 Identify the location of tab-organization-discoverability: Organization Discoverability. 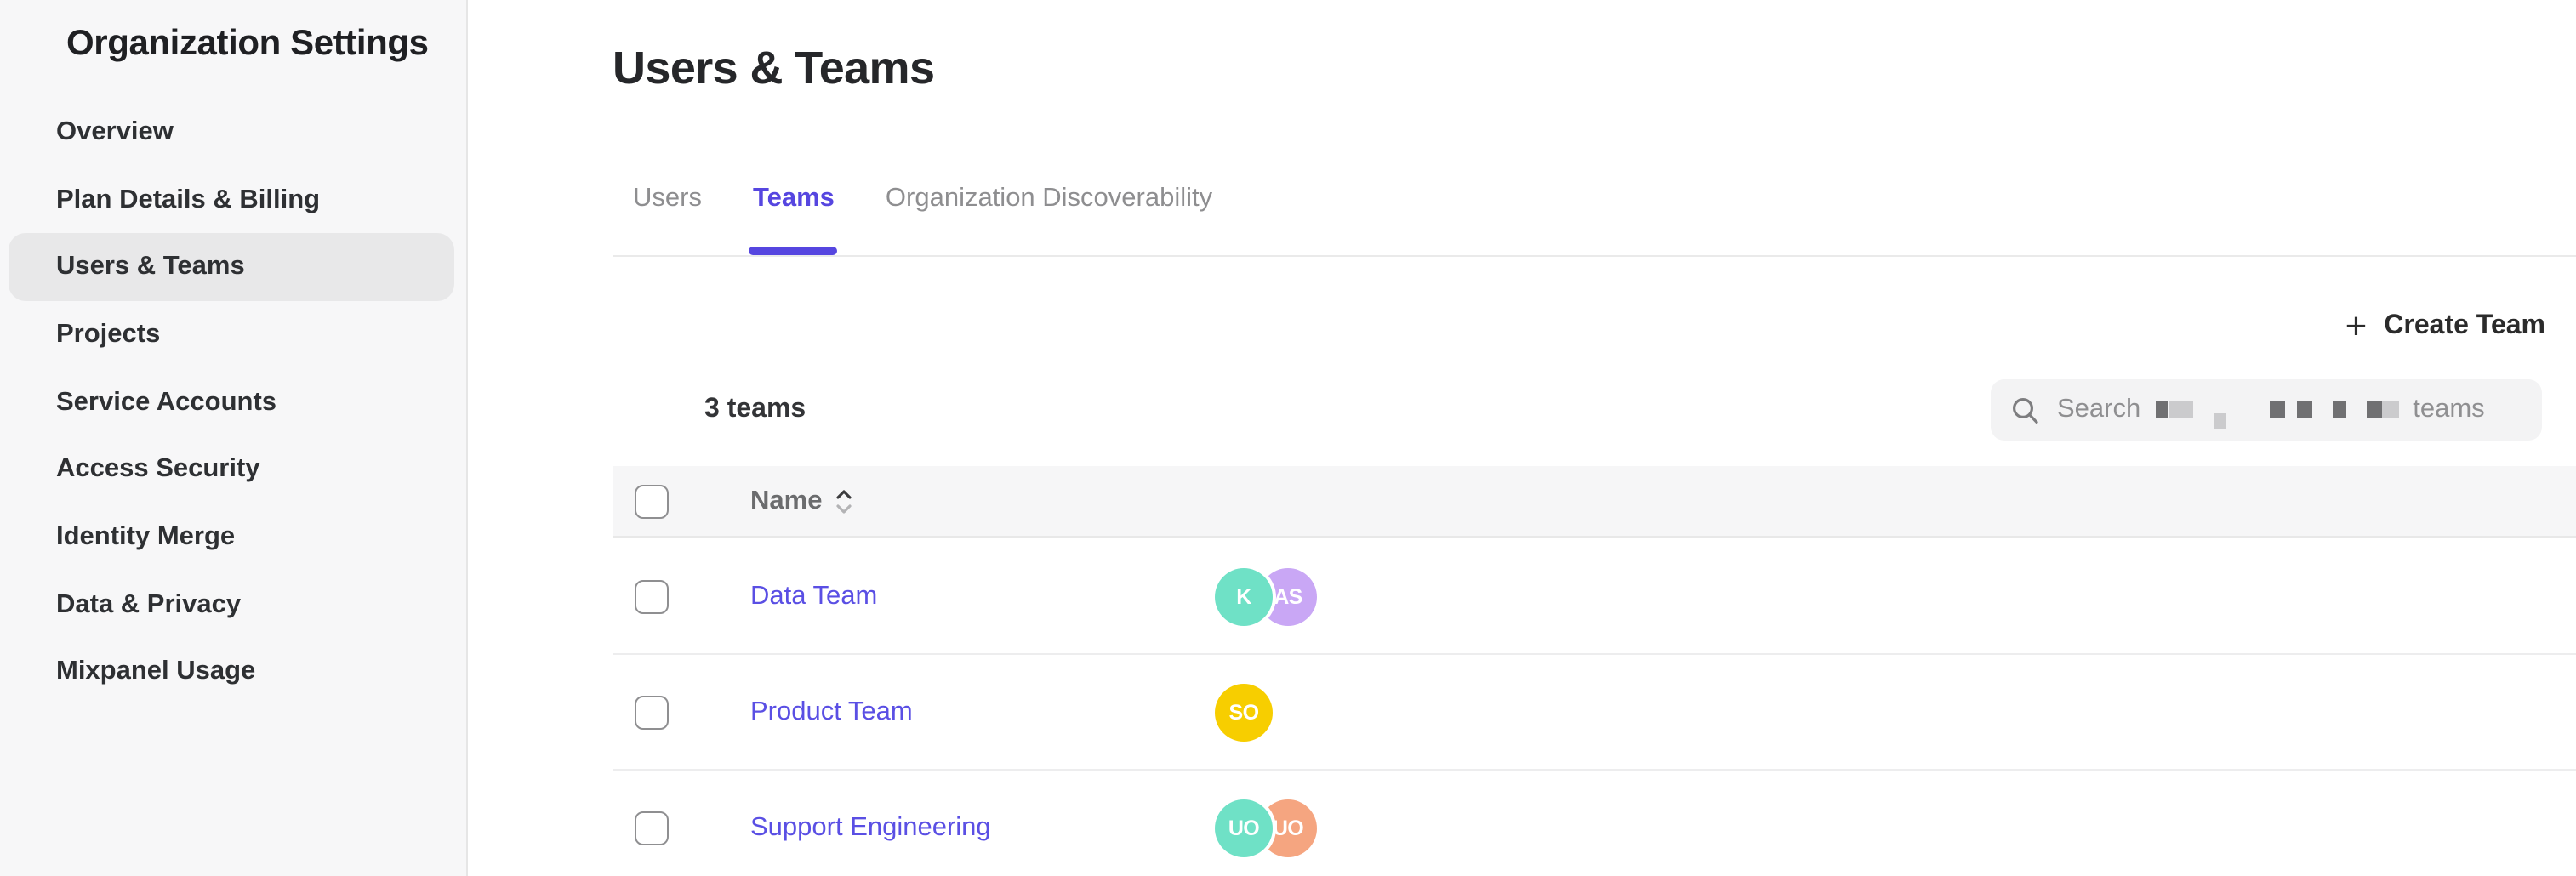
(1049, 198).